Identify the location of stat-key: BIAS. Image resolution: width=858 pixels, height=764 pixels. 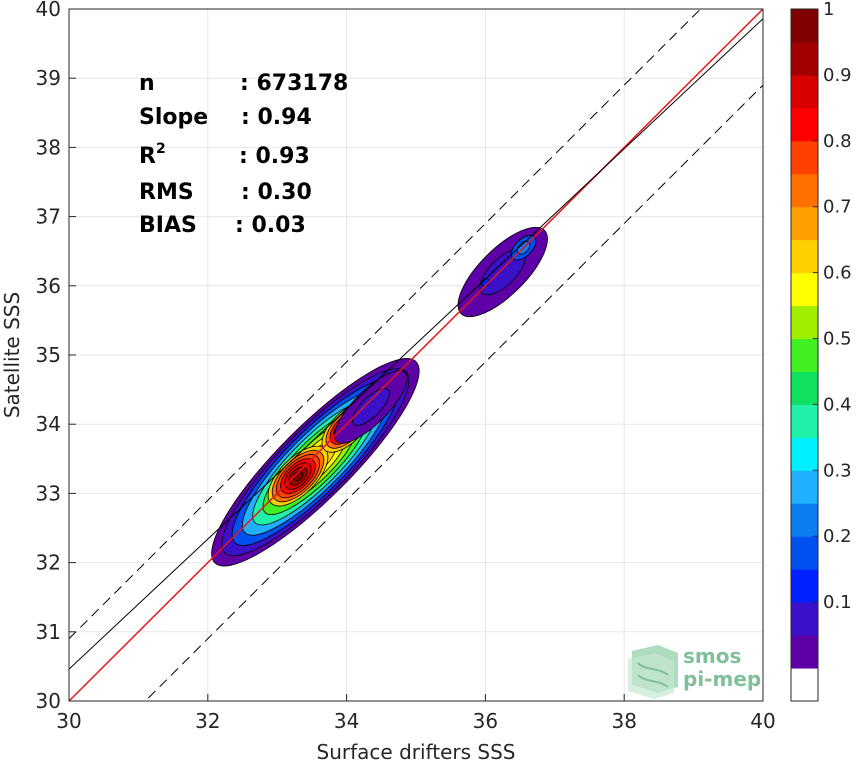
(168, 225).